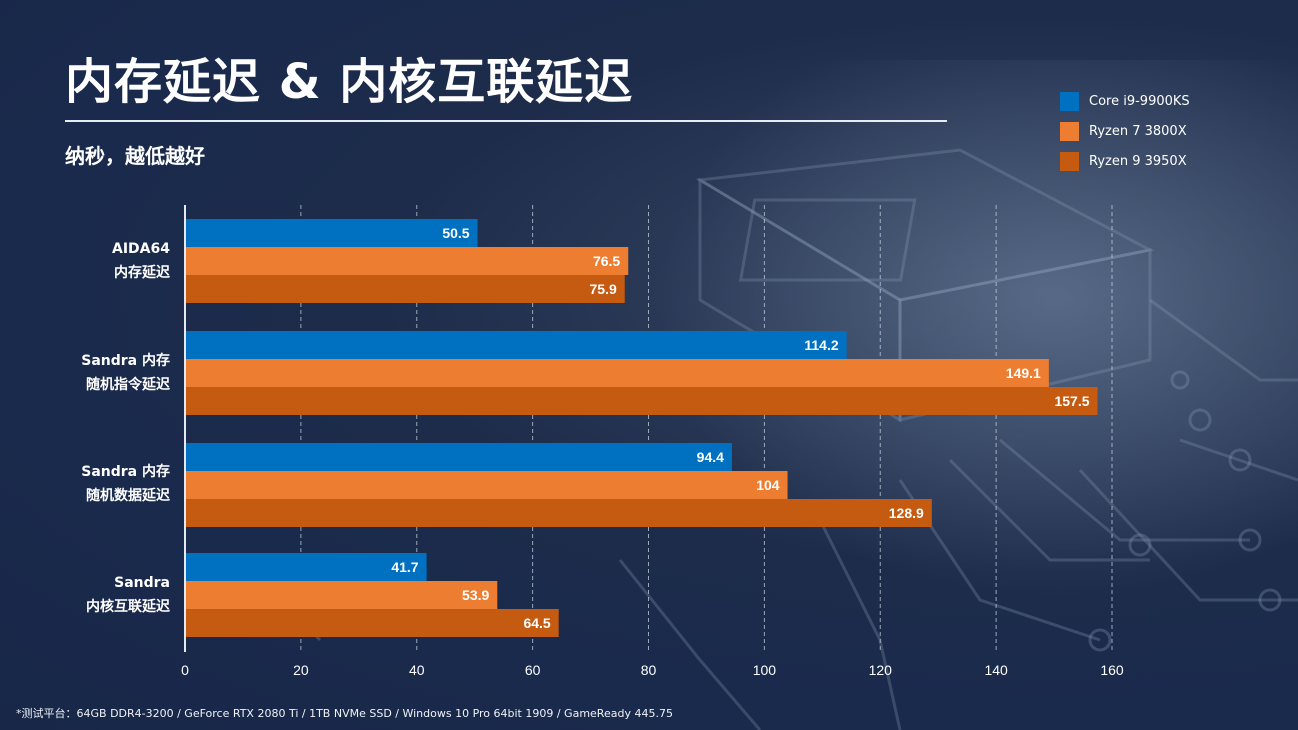 This screenshot has height=730, width=1298. Describe the element at coordinates (142, 583) in the screenshot. I see `category-label-line: Sandra` at that location.